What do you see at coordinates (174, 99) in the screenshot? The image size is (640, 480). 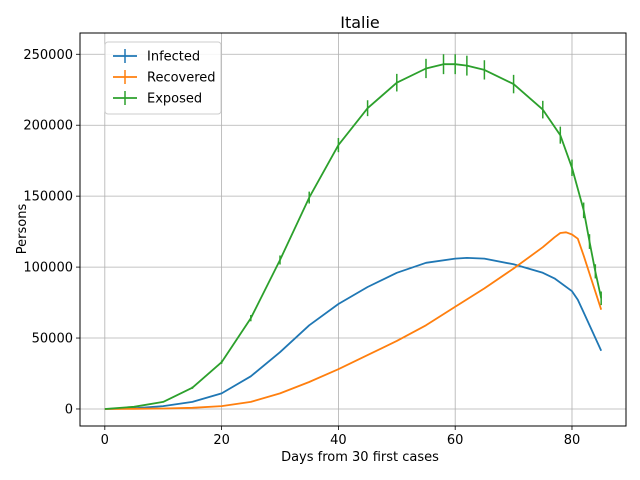 I see `legend-label-exposed: Exposed` at bounding box center [174, 99].